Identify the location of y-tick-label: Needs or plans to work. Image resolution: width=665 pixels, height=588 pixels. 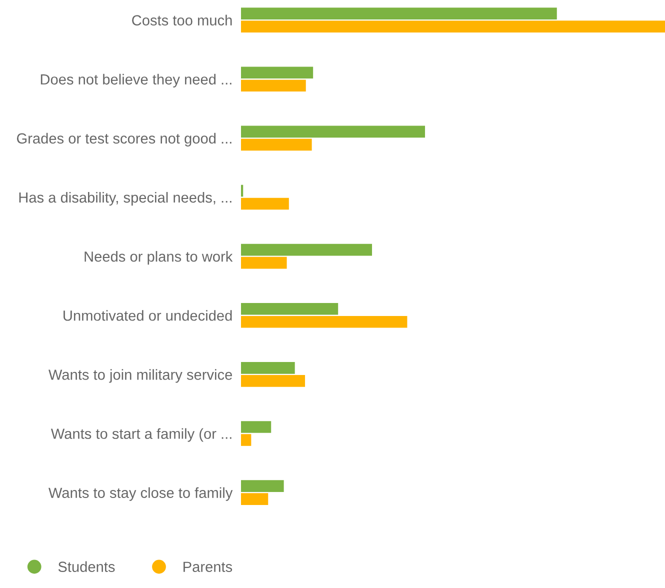
(158, 258).